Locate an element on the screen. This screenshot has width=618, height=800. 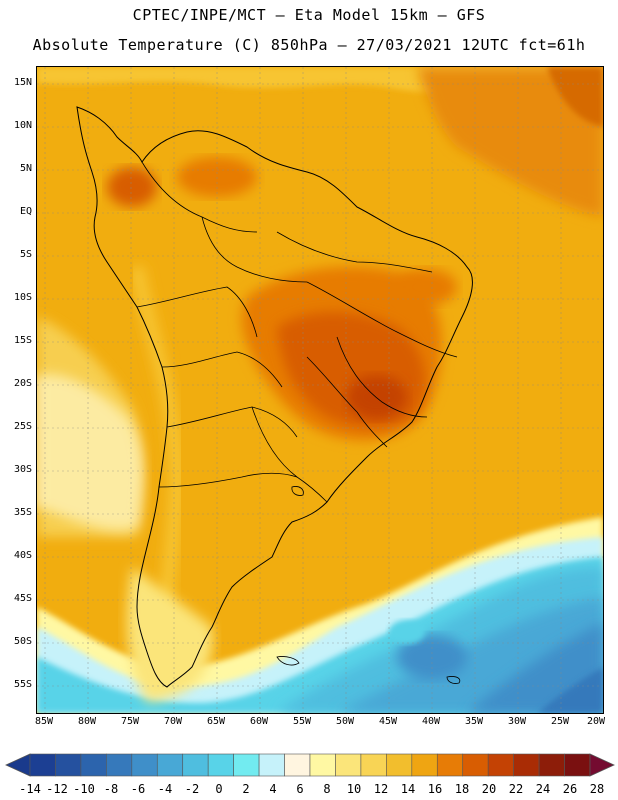
colorbar-label: 22 is located at coordinates (516, 789).